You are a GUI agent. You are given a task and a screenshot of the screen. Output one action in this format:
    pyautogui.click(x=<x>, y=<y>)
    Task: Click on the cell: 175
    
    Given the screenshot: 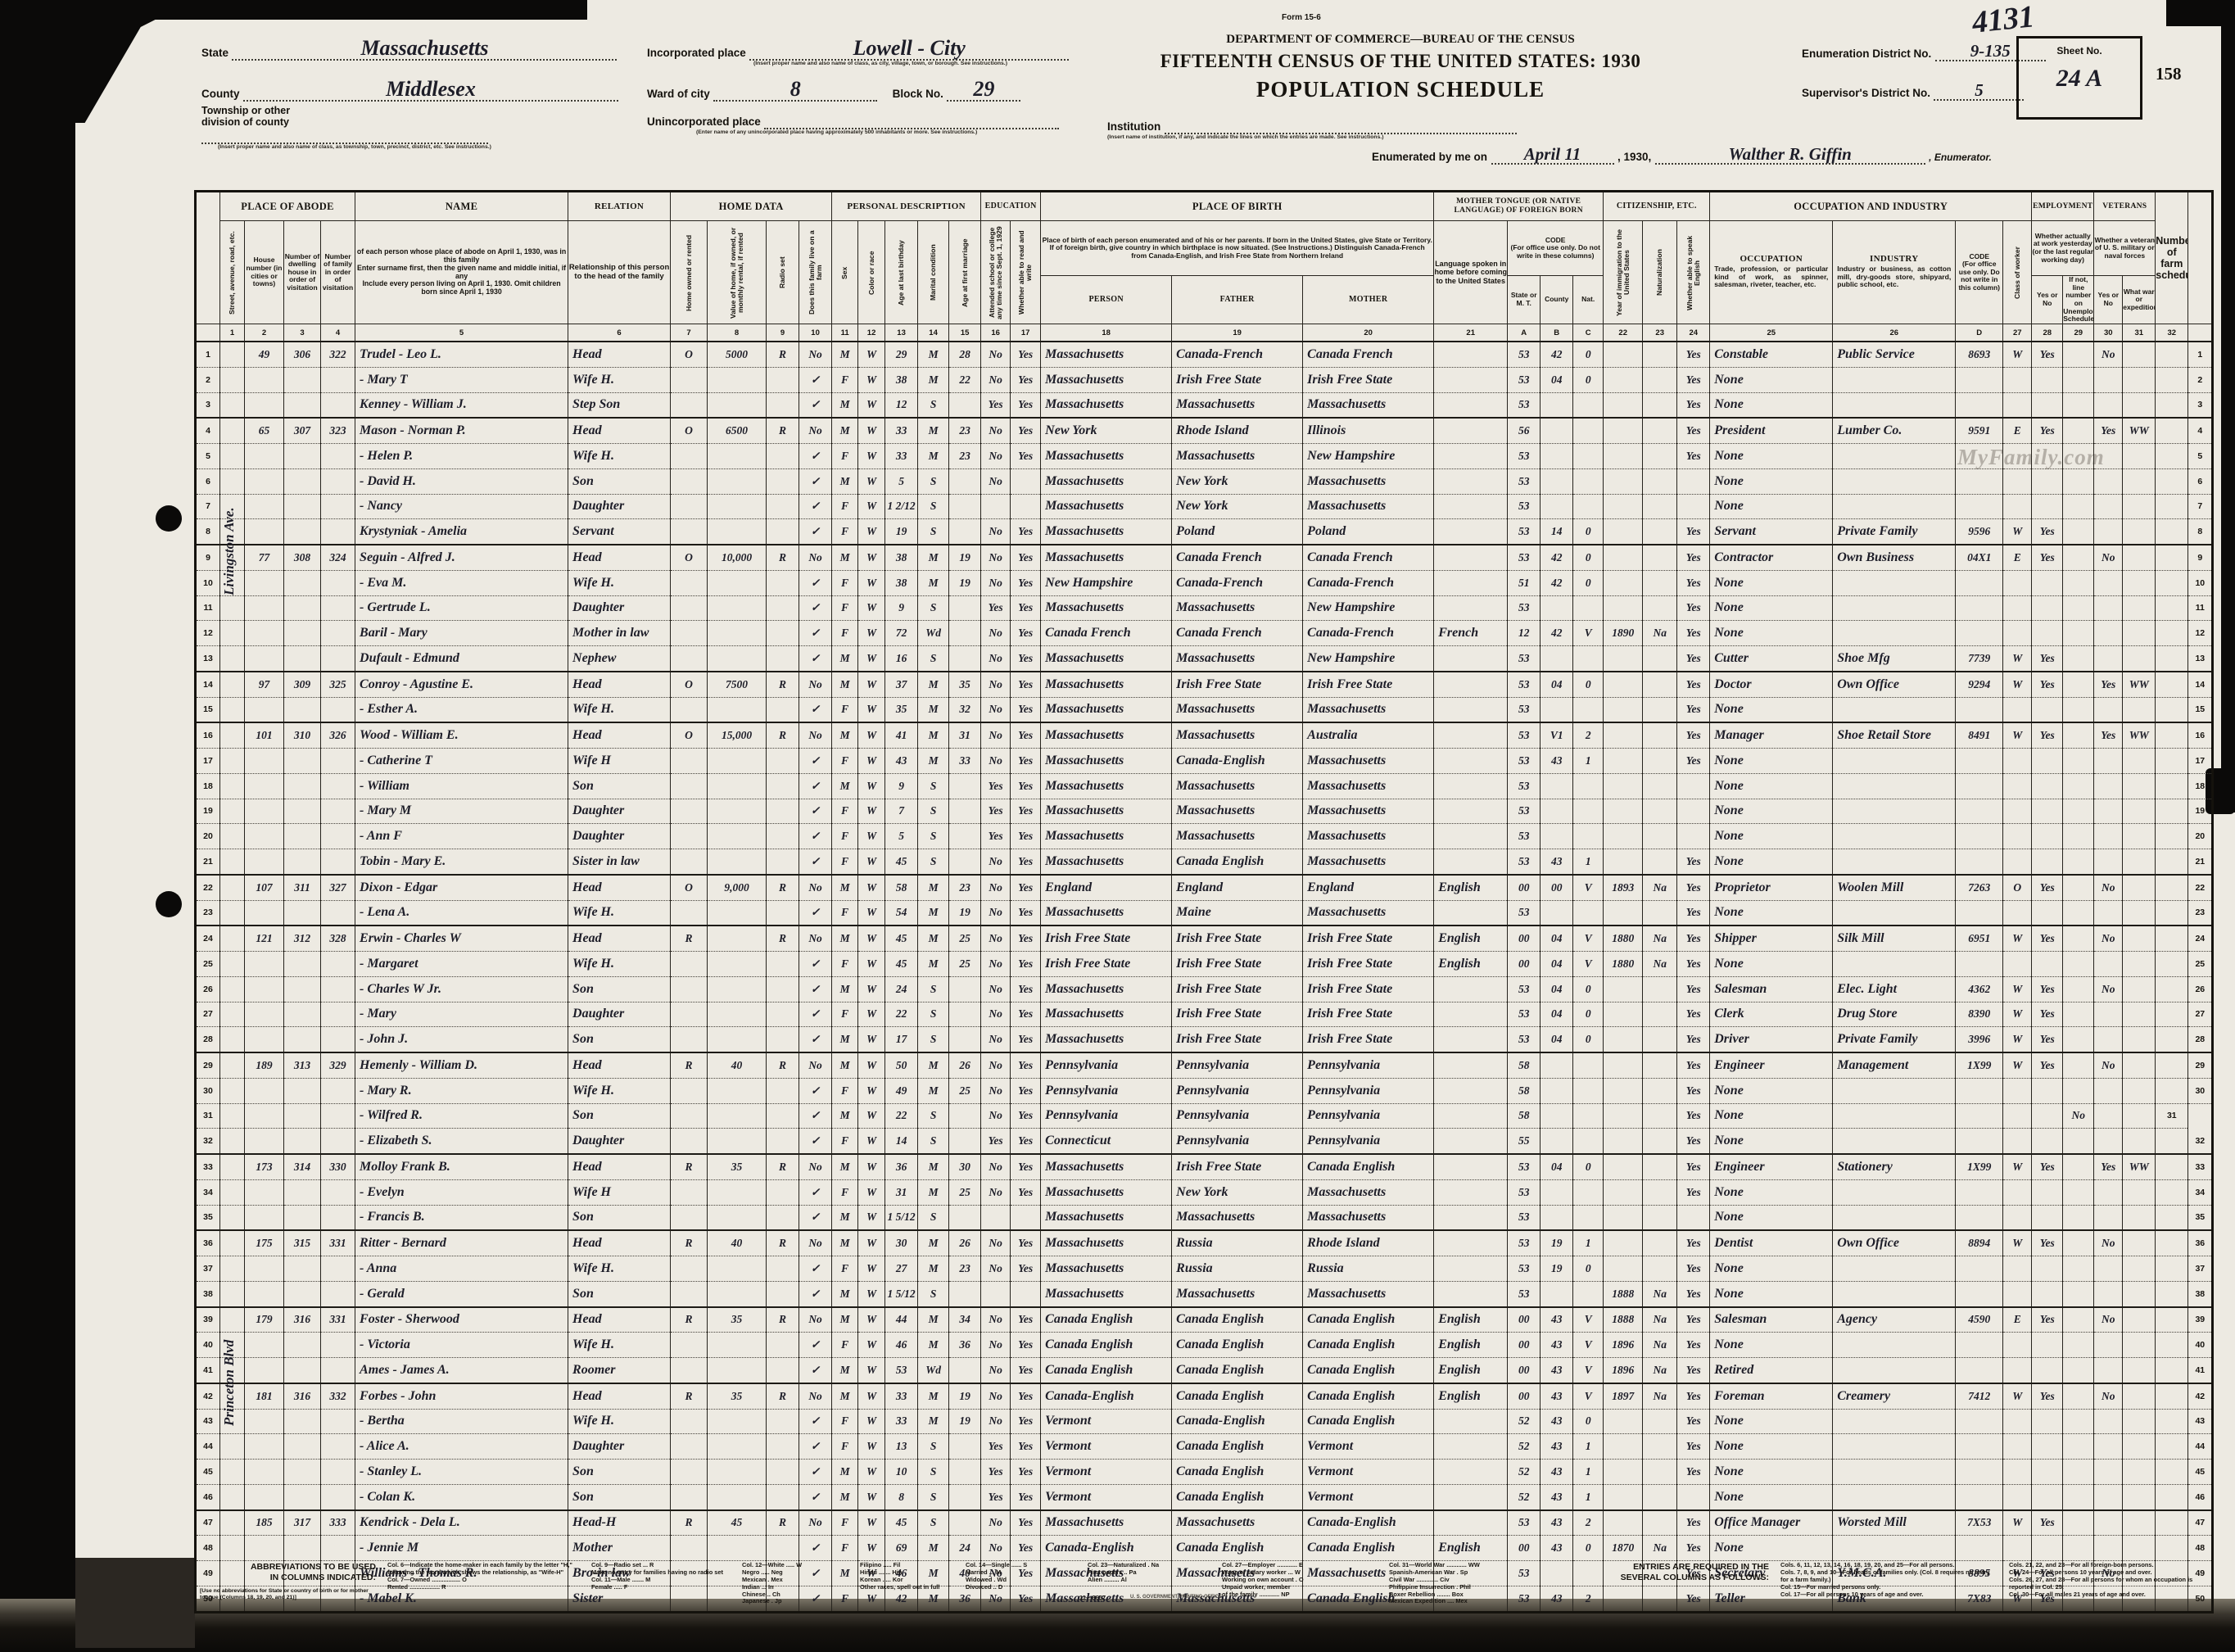 What is the action you would take?
    pyautogui.click(x=264, y=1243)
    